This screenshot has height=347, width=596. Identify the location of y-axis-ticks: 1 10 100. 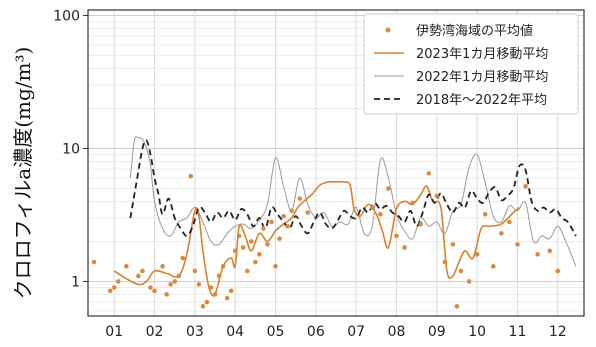
(70, 149).